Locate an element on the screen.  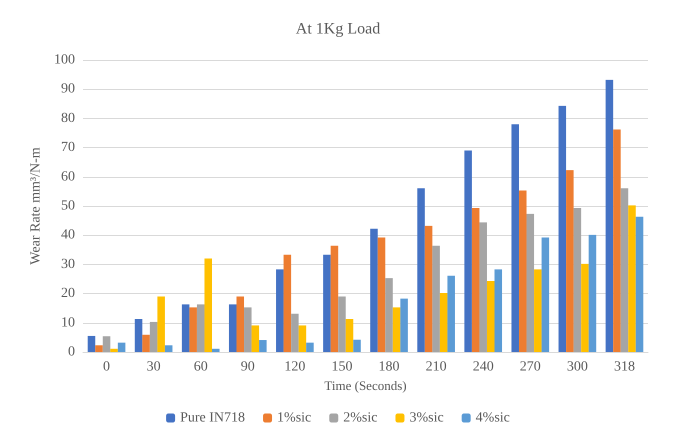
x-tick-label: 30 is located at coordinates (153, 367).